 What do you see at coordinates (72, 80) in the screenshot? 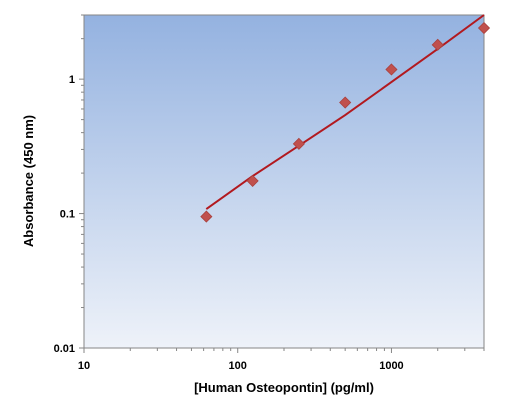
I see `y-tick-label: 1` at bounding box center [72, 80].